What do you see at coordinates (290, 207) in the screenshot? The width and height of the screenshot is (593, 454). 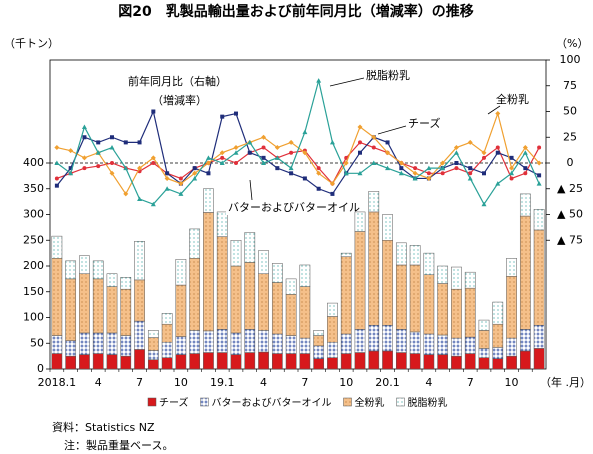 I see `annotation-bg` at bounding box center [290, 207].